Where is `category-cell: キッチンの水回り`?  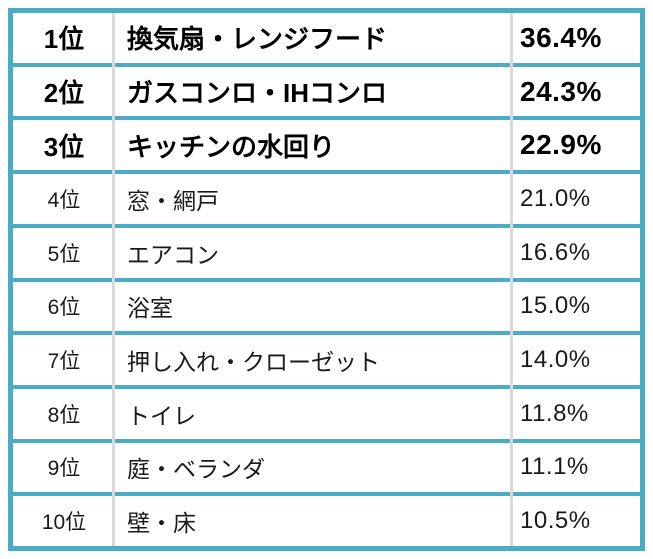
category-cell: キッチンの水回り is located at coordinates (231, 146).